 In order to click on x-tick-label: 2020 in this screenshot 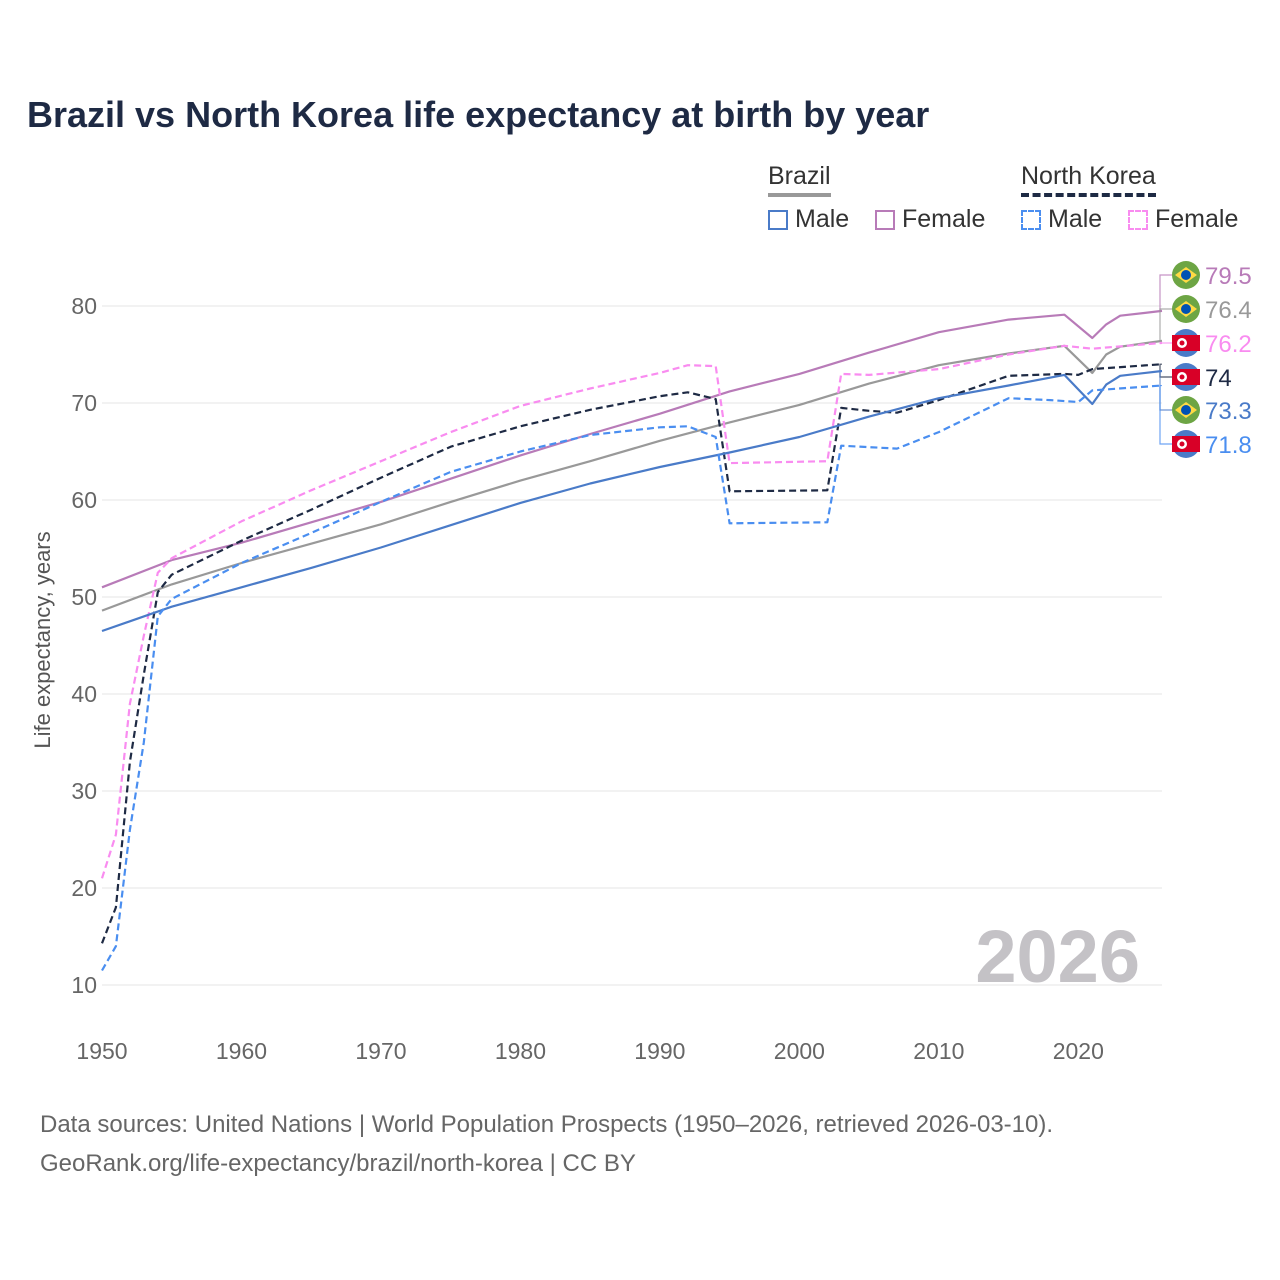, I will do `click(1078, 1051)`.